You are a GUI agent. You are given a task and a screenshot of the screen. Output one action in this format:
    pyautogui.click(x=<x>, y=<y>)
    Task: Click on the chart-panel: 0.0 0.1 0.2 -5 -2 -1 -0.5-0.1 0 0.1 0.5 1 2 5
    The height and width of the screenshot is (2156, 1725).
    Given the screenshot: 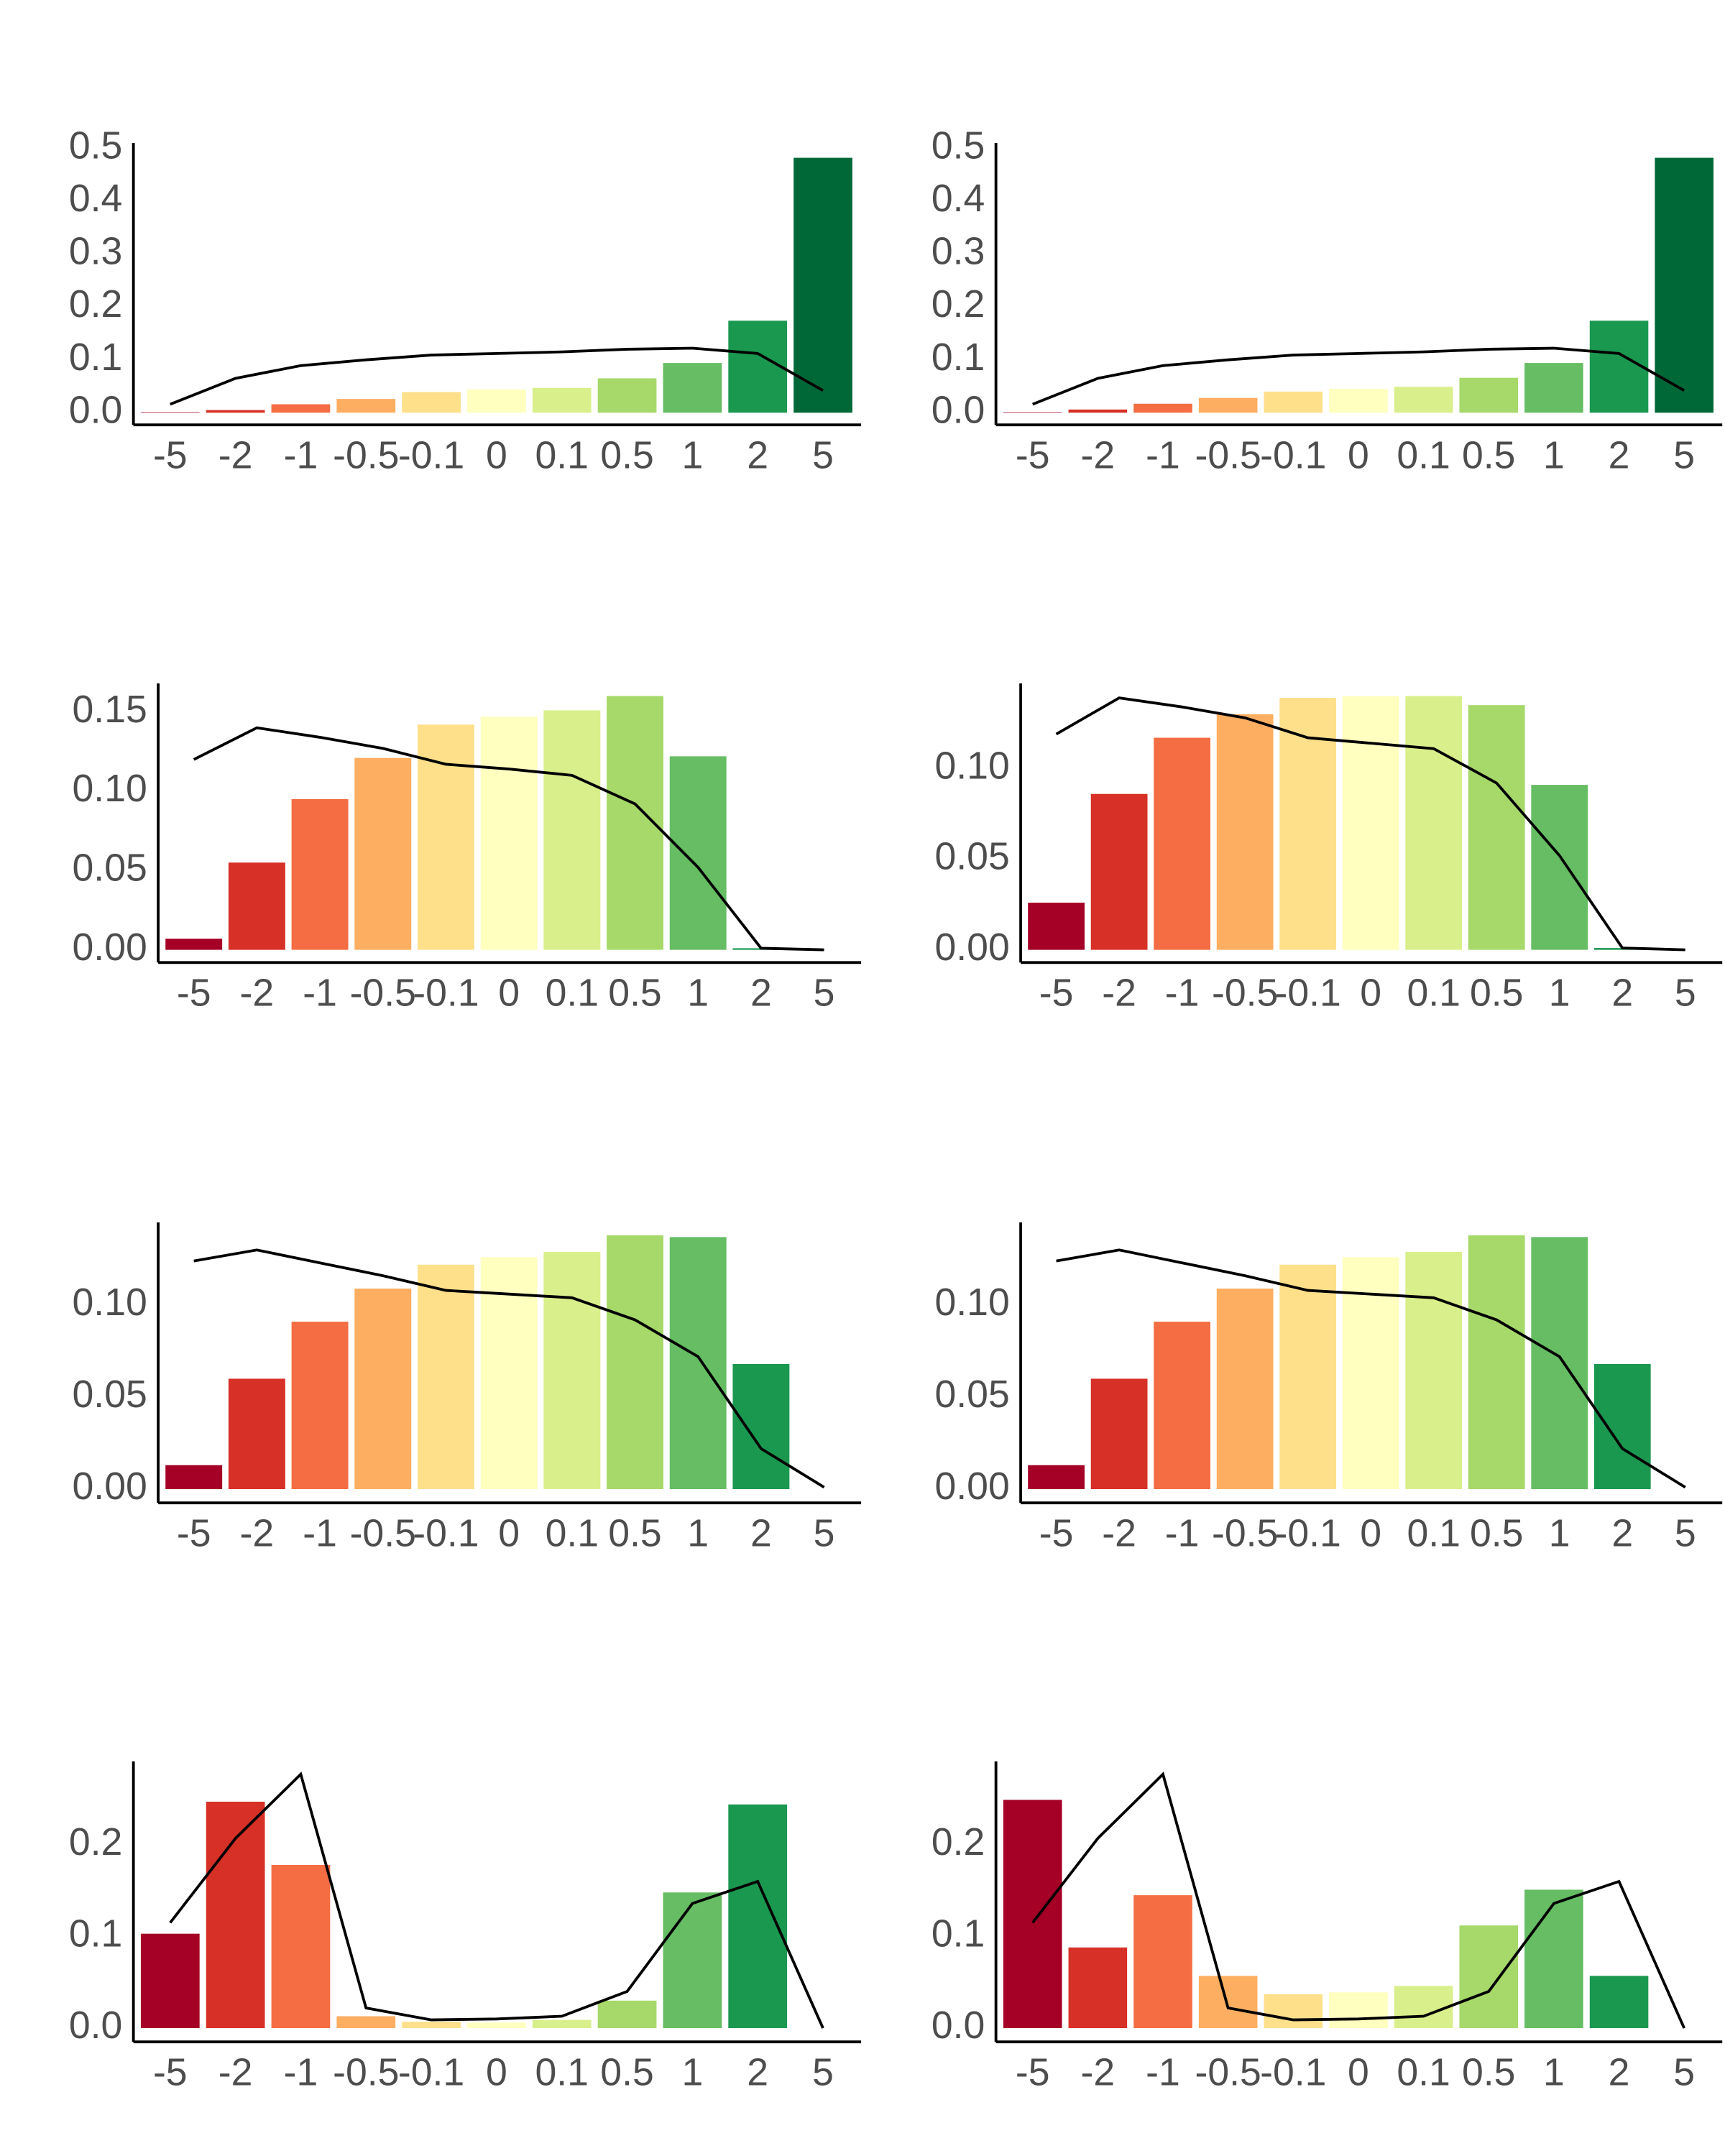 What is the action you would take?
    pyautogui.click(x=465, y=1927)
    